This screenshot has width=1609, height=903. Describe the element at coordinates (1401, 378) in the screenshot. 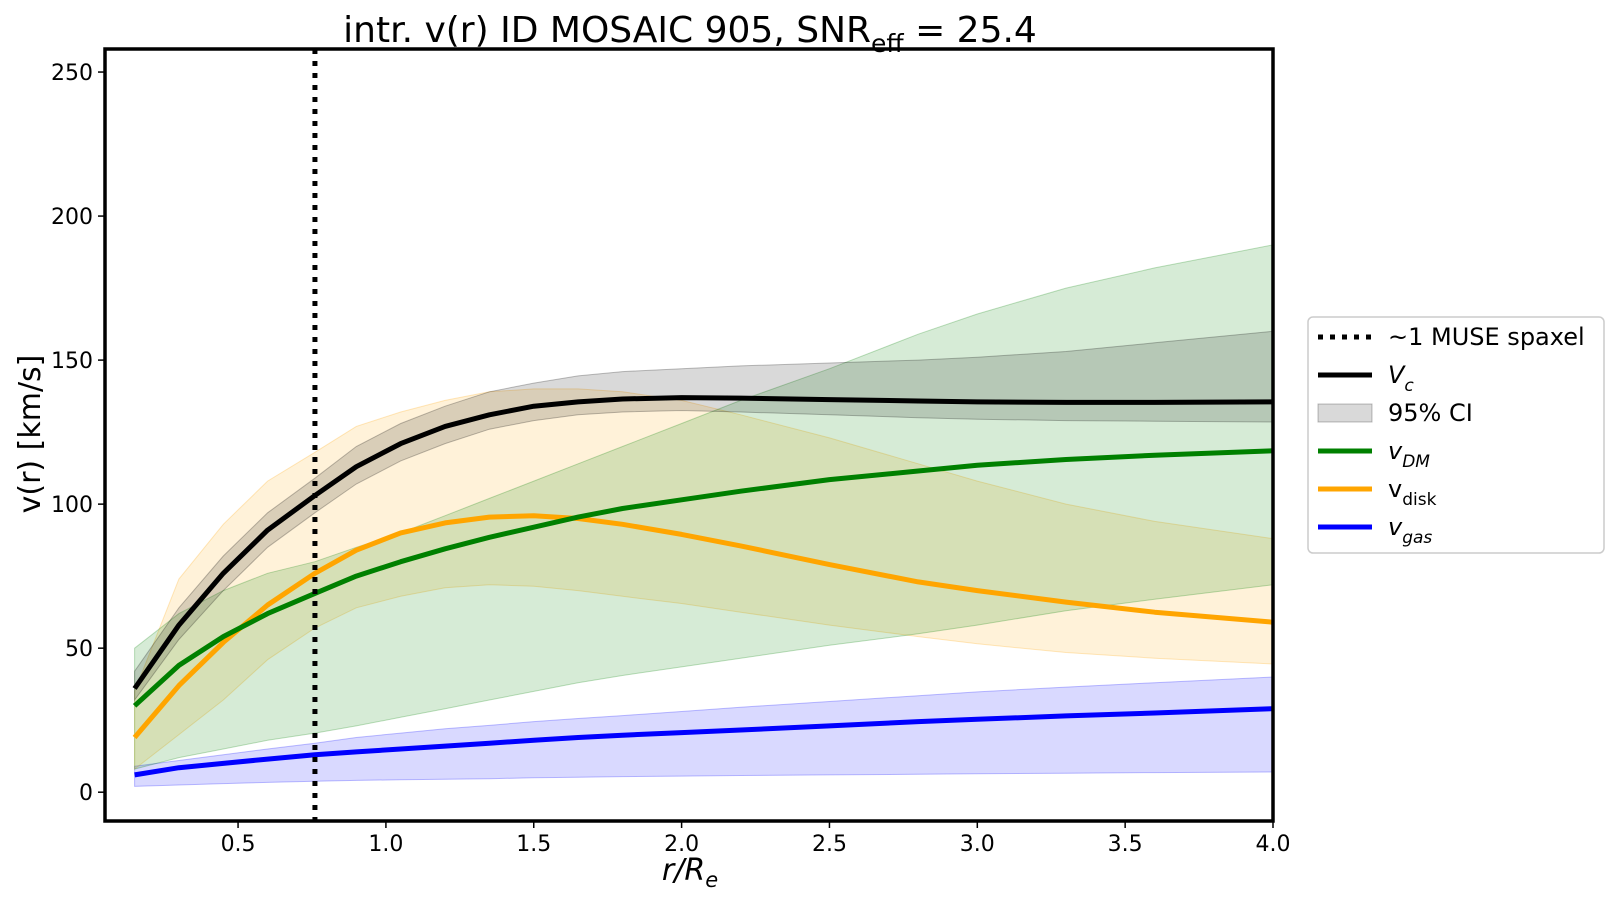

I see `legend-label: Vc` at that location.